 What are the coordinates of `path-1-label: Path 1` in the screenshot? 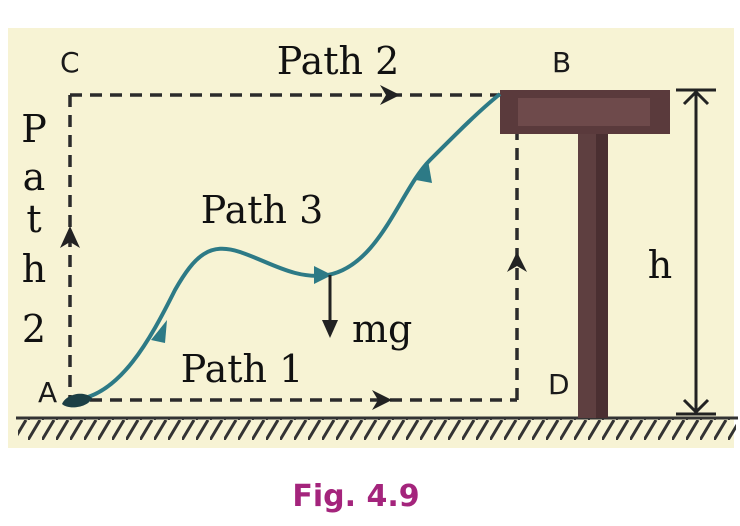 It's located at (242, 369).